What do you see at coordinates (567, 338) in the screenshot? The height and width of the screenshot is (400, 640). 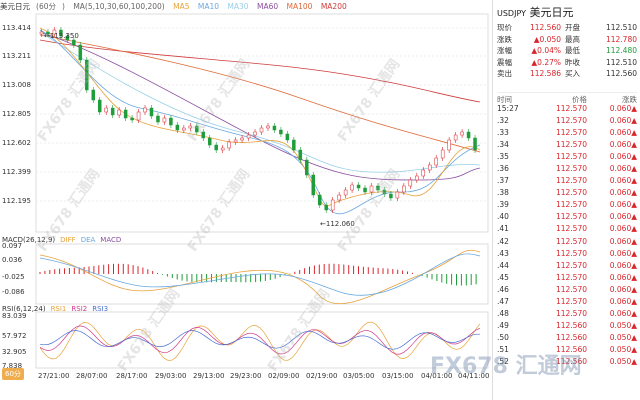 I see `tick-row: .50 112.560 0.050▲` at bounding box center [567, 338].